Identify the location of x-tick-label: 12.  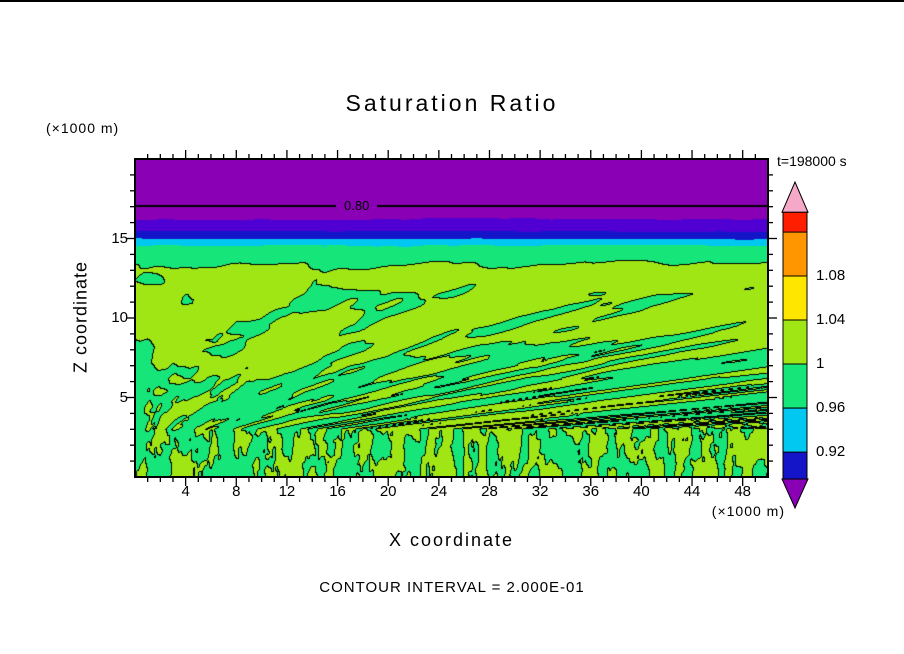
(287, 491).